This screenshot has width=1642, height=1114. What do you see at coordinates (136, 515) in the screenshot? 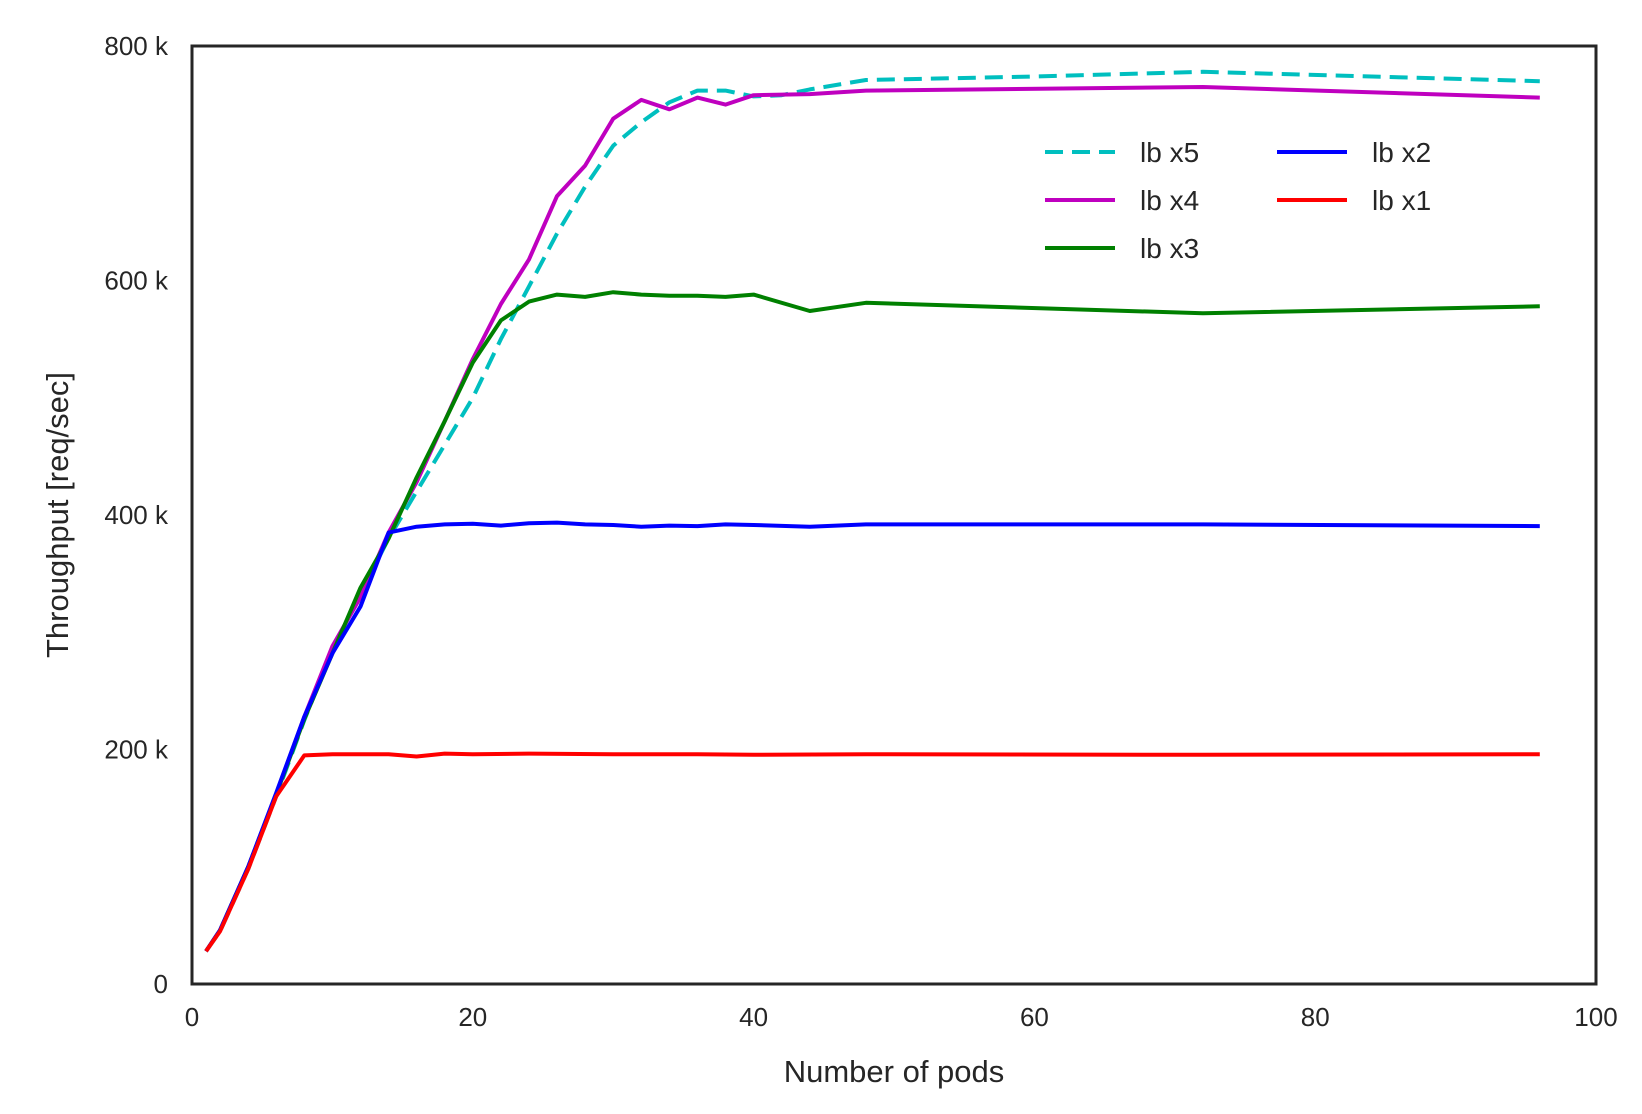
I see `y-tick-label: 400 k` at bounding box center [136, 515].